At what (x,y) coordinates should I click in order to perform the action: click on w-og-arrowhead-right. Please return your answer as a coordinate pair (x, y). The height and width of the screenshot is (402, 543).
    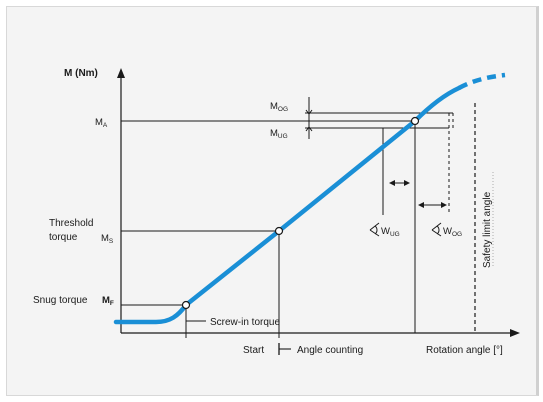
    Looking at the image, I should click on (444, 205).